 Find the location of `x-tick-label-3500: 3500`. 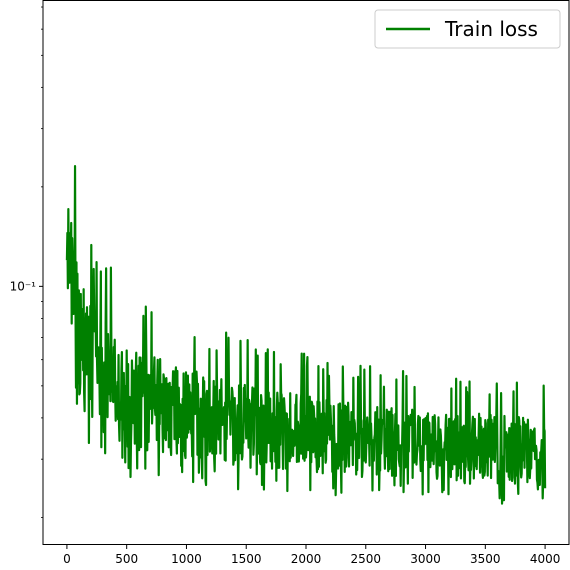

x-tick-label-3500: 3500 is located at coordinates (485, 559).